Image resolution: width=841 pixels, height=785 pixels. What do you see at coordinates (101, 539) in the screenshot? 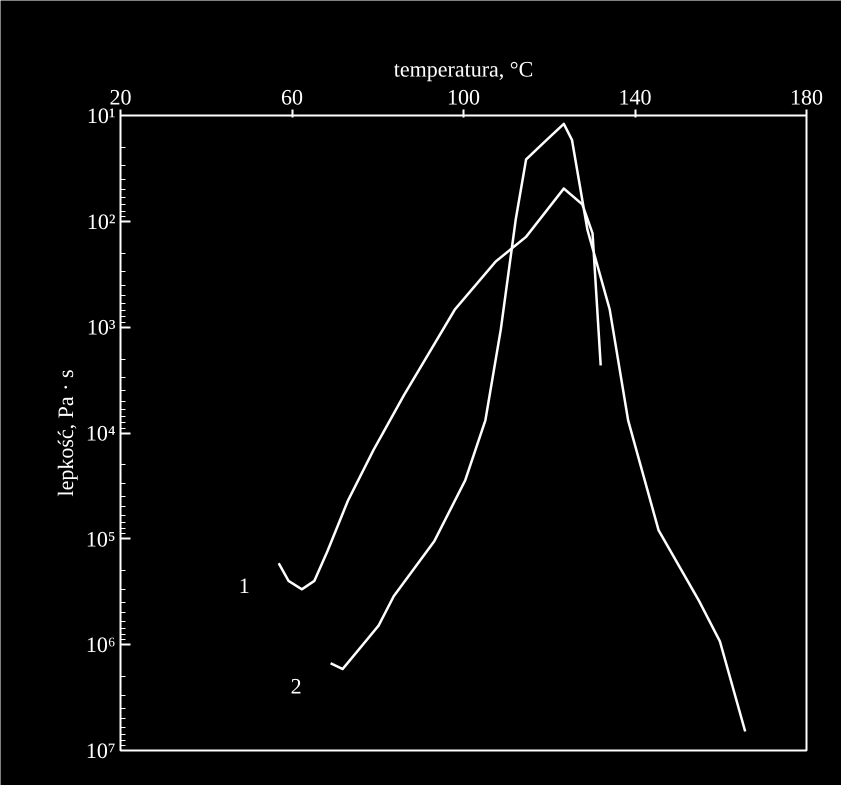
I see `y-tick-label: 10⁵` at bounding box center [101, 539].